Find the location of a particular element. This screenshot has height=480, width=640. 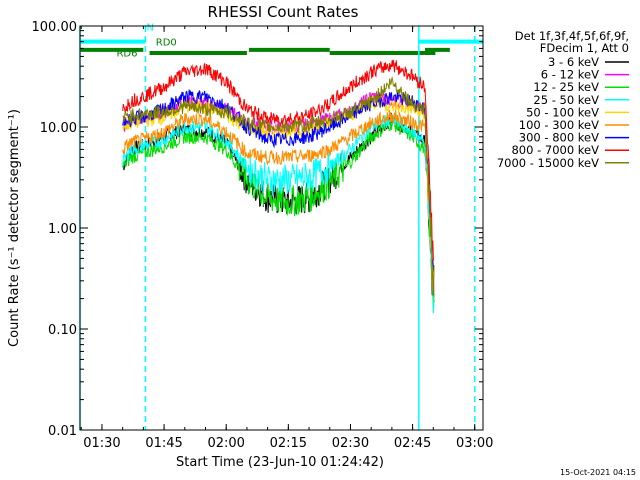

y-tick-label-2: 1.00 is located at coordinates (62, 229).